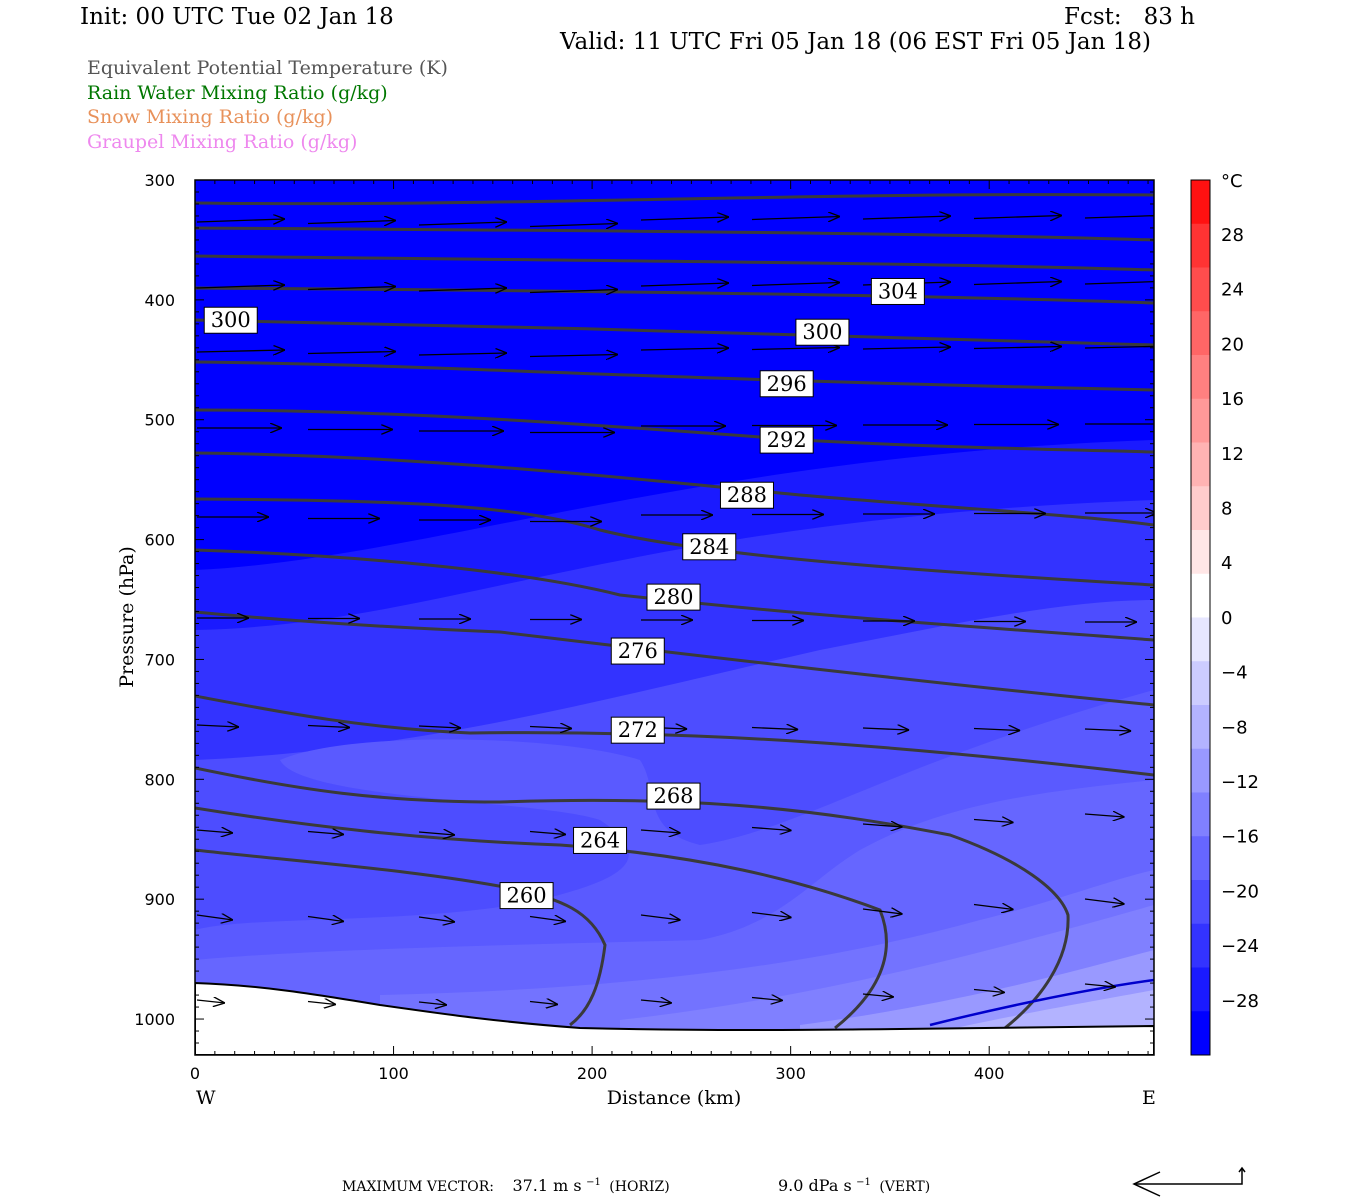  Describe the element at coordinates (1226, 618) in the screenshot. I see `colorbar-label: 0` at that location.